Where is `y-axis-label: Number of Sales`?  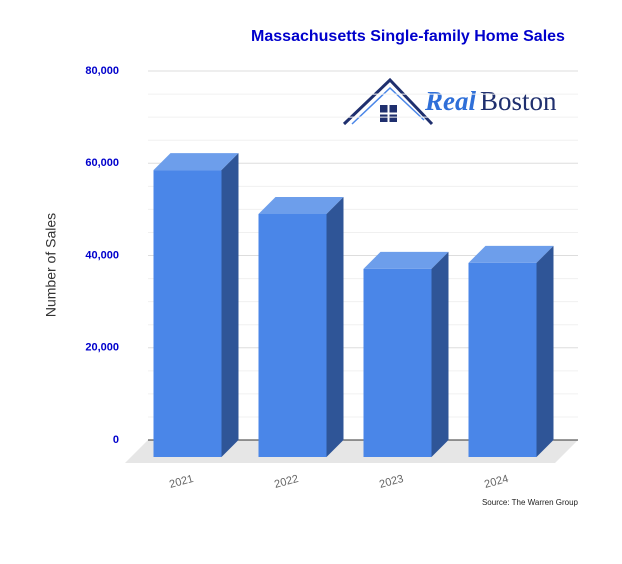
y-axis-label: Number of Sales is located at coordinates (51, 265).